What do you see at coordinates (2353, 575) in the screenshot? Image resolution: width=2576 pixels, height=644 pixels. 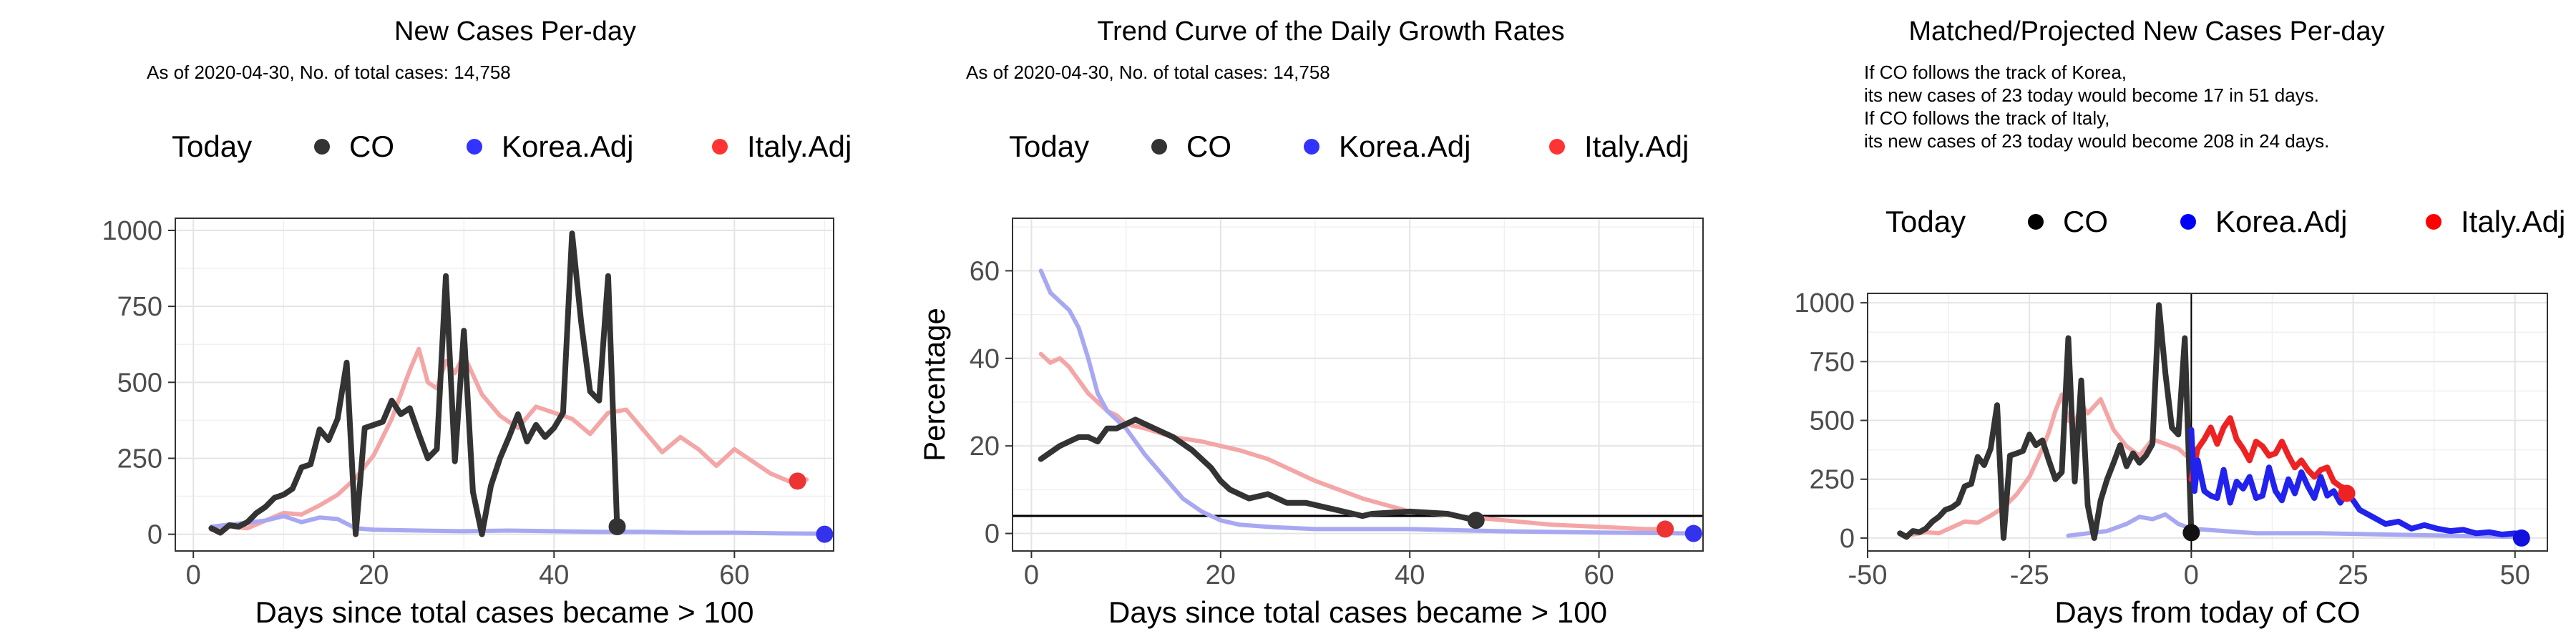 I see `x-tick-label: 25` at bounding box center [2353, 575].